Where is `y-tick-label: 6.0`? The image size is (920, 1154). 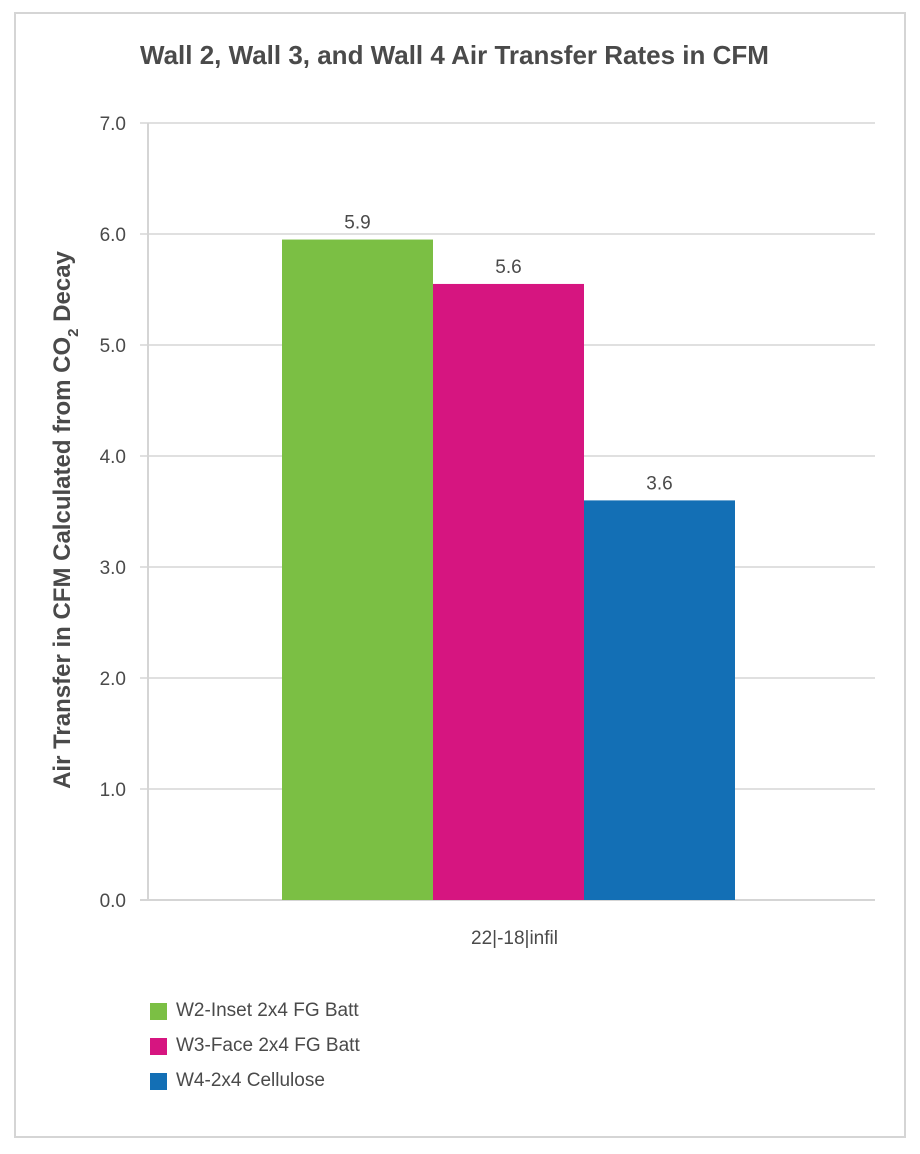 y-tick-label: 6.0 is located at coordinates (113, 235).